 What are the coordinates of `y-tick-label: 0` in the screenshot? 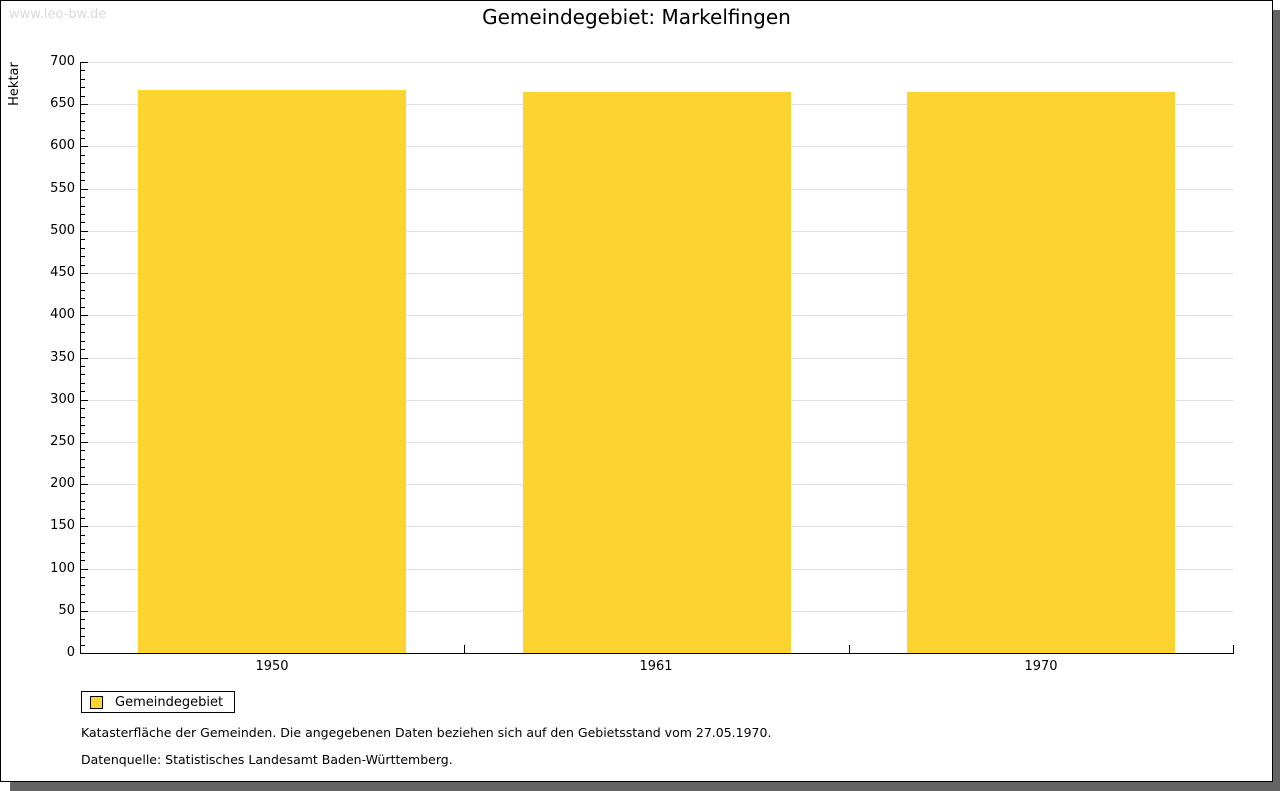 It's located at (70, 652).